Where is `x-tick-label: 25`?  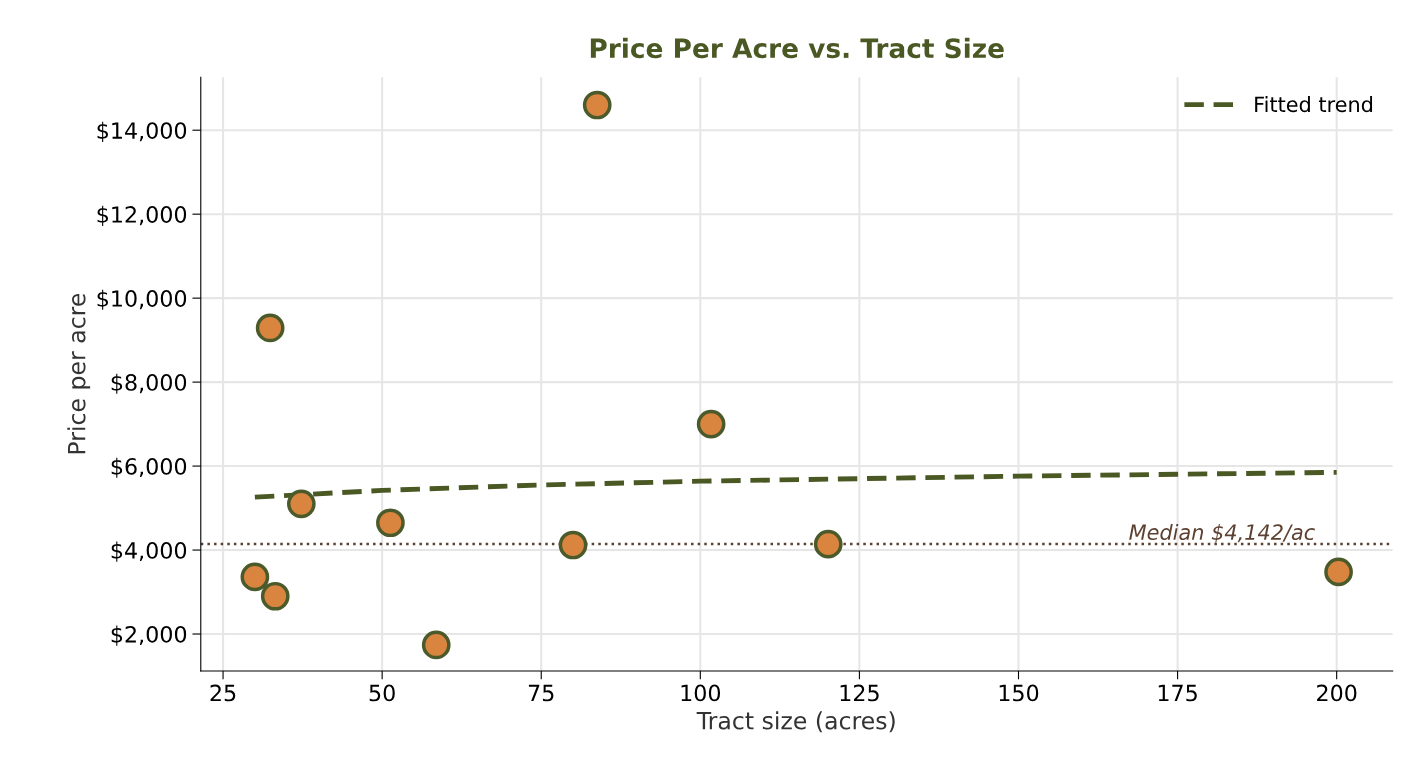
x-tick-label: 25 is located at coordinates (223, 693).